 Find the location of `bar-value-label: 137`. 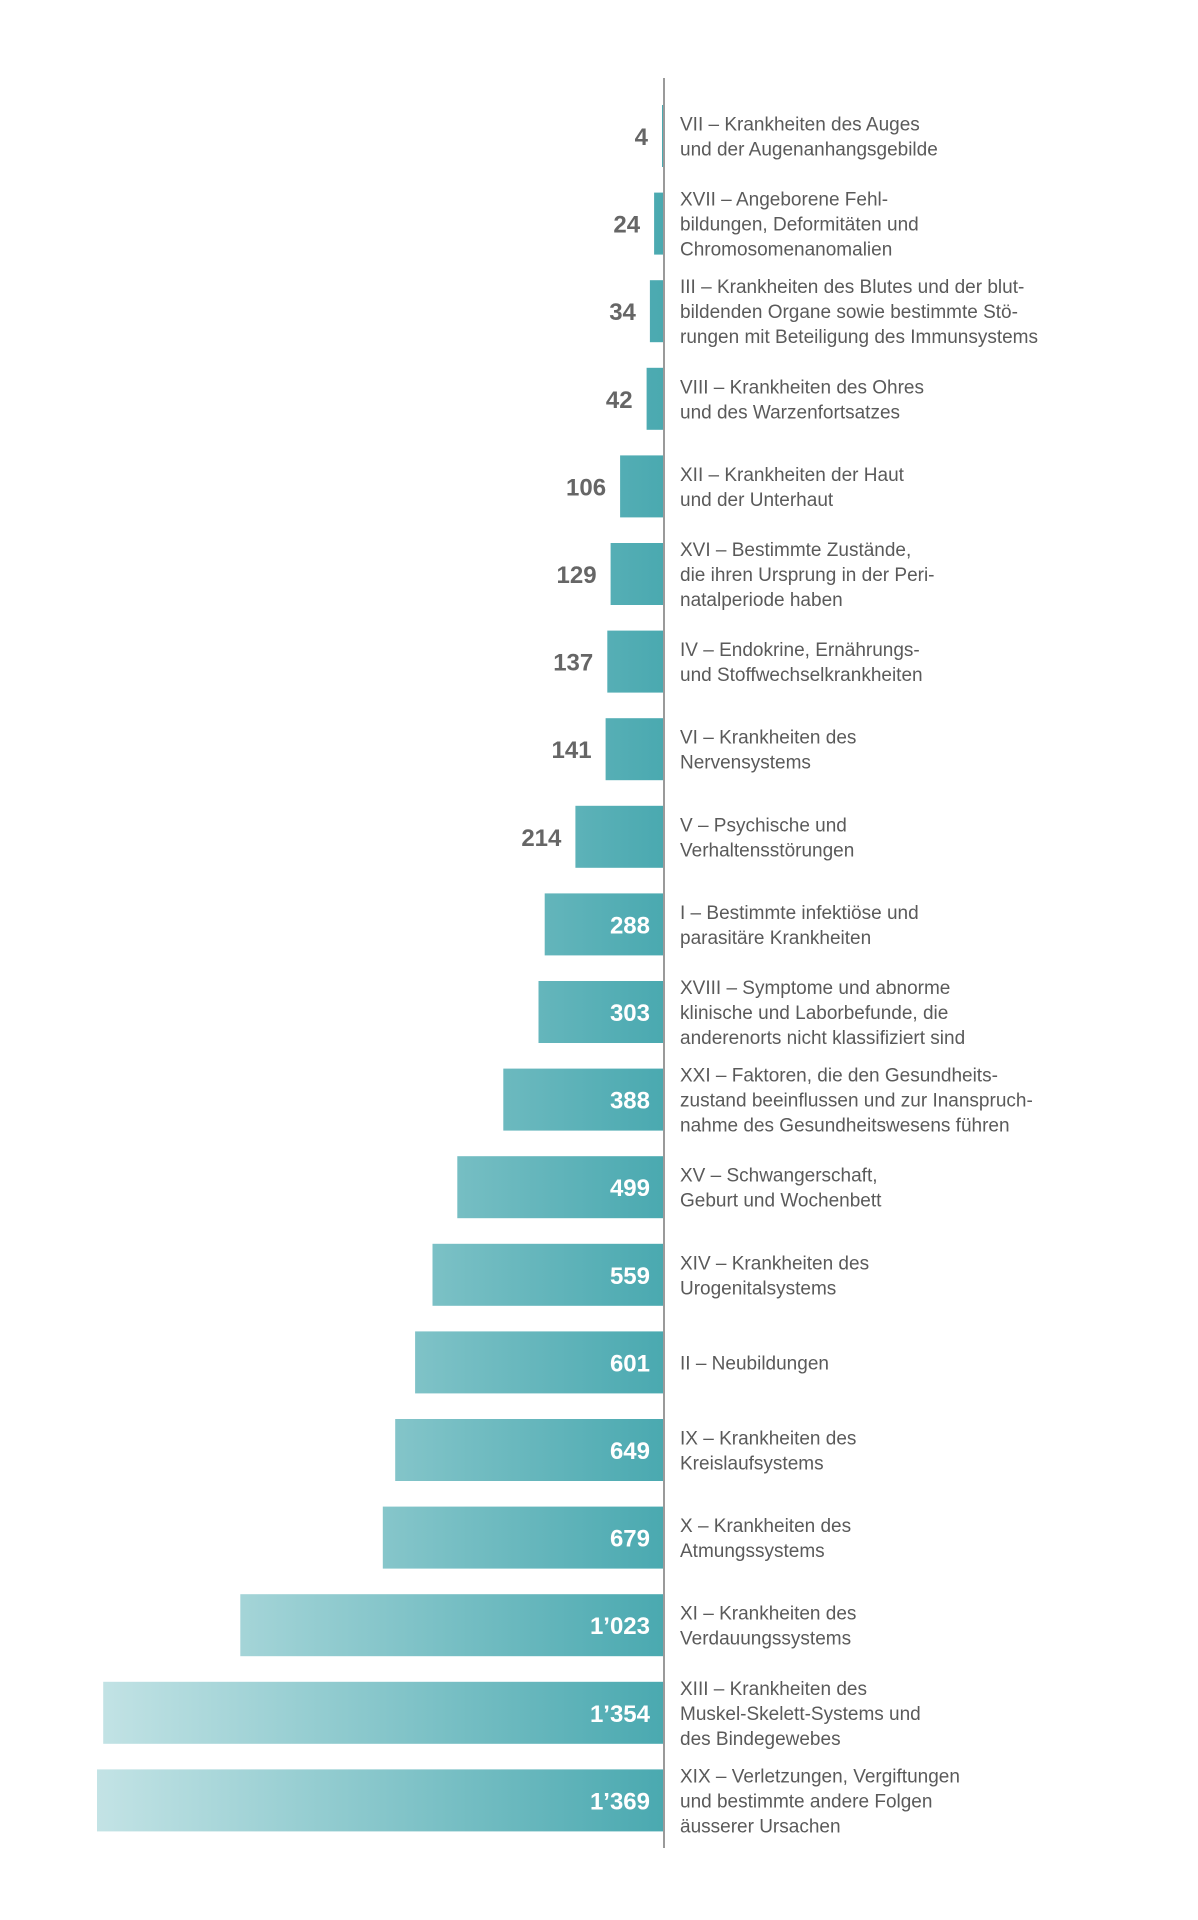

bar-value-label: 137 is located at coordinates (573, 663).